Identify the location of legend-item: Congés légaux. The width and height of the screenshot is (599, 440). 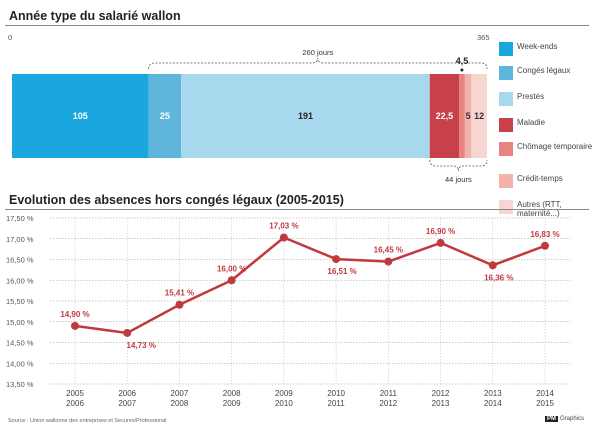
(546, 81).